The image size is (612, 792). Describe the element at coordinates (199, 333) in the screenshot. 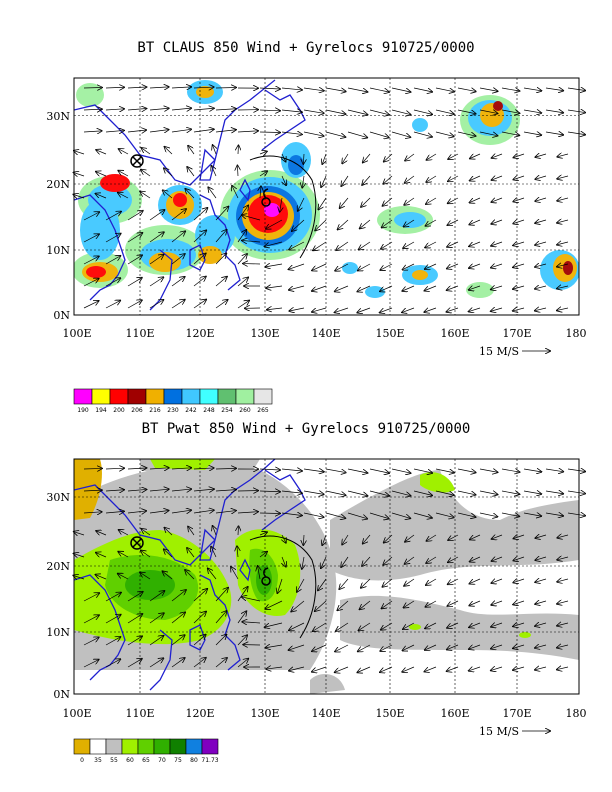

I see `top-lon-label-2: 120E` at that location.